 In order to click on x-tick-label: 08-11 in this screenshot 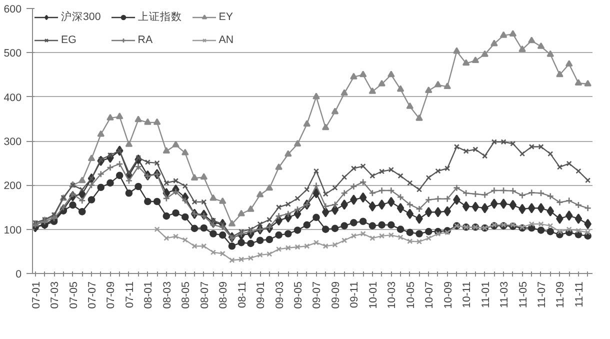, I will do `click(242, 294)`.